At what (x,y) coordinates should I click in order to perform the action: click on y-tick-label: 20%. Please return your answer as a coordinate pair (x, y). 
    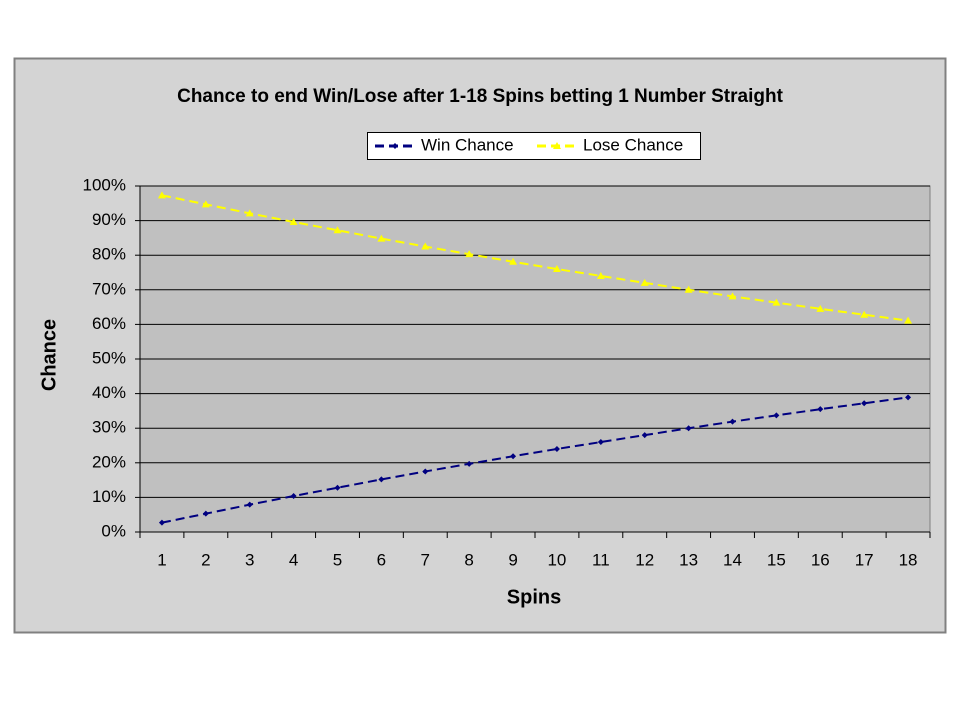
    Looking at the image, I should click on (109, 461).